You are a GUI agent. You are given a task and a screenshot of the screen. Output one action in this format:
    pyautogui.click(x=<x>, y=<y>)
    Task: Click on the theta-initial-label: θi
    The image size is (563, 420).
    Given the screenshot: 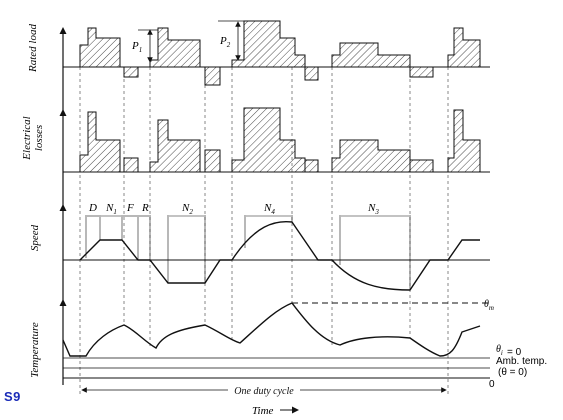 What is the action you would take?
    pyautogui.click(x=499, y=350)
    